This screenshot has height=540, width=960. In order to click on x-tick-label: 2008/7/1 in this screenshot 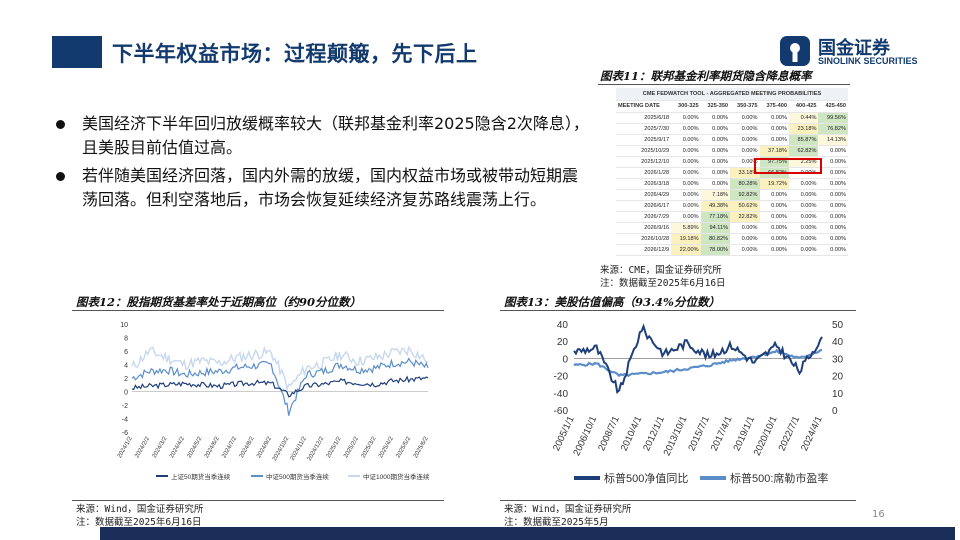, I will do `click(609, 434)`.